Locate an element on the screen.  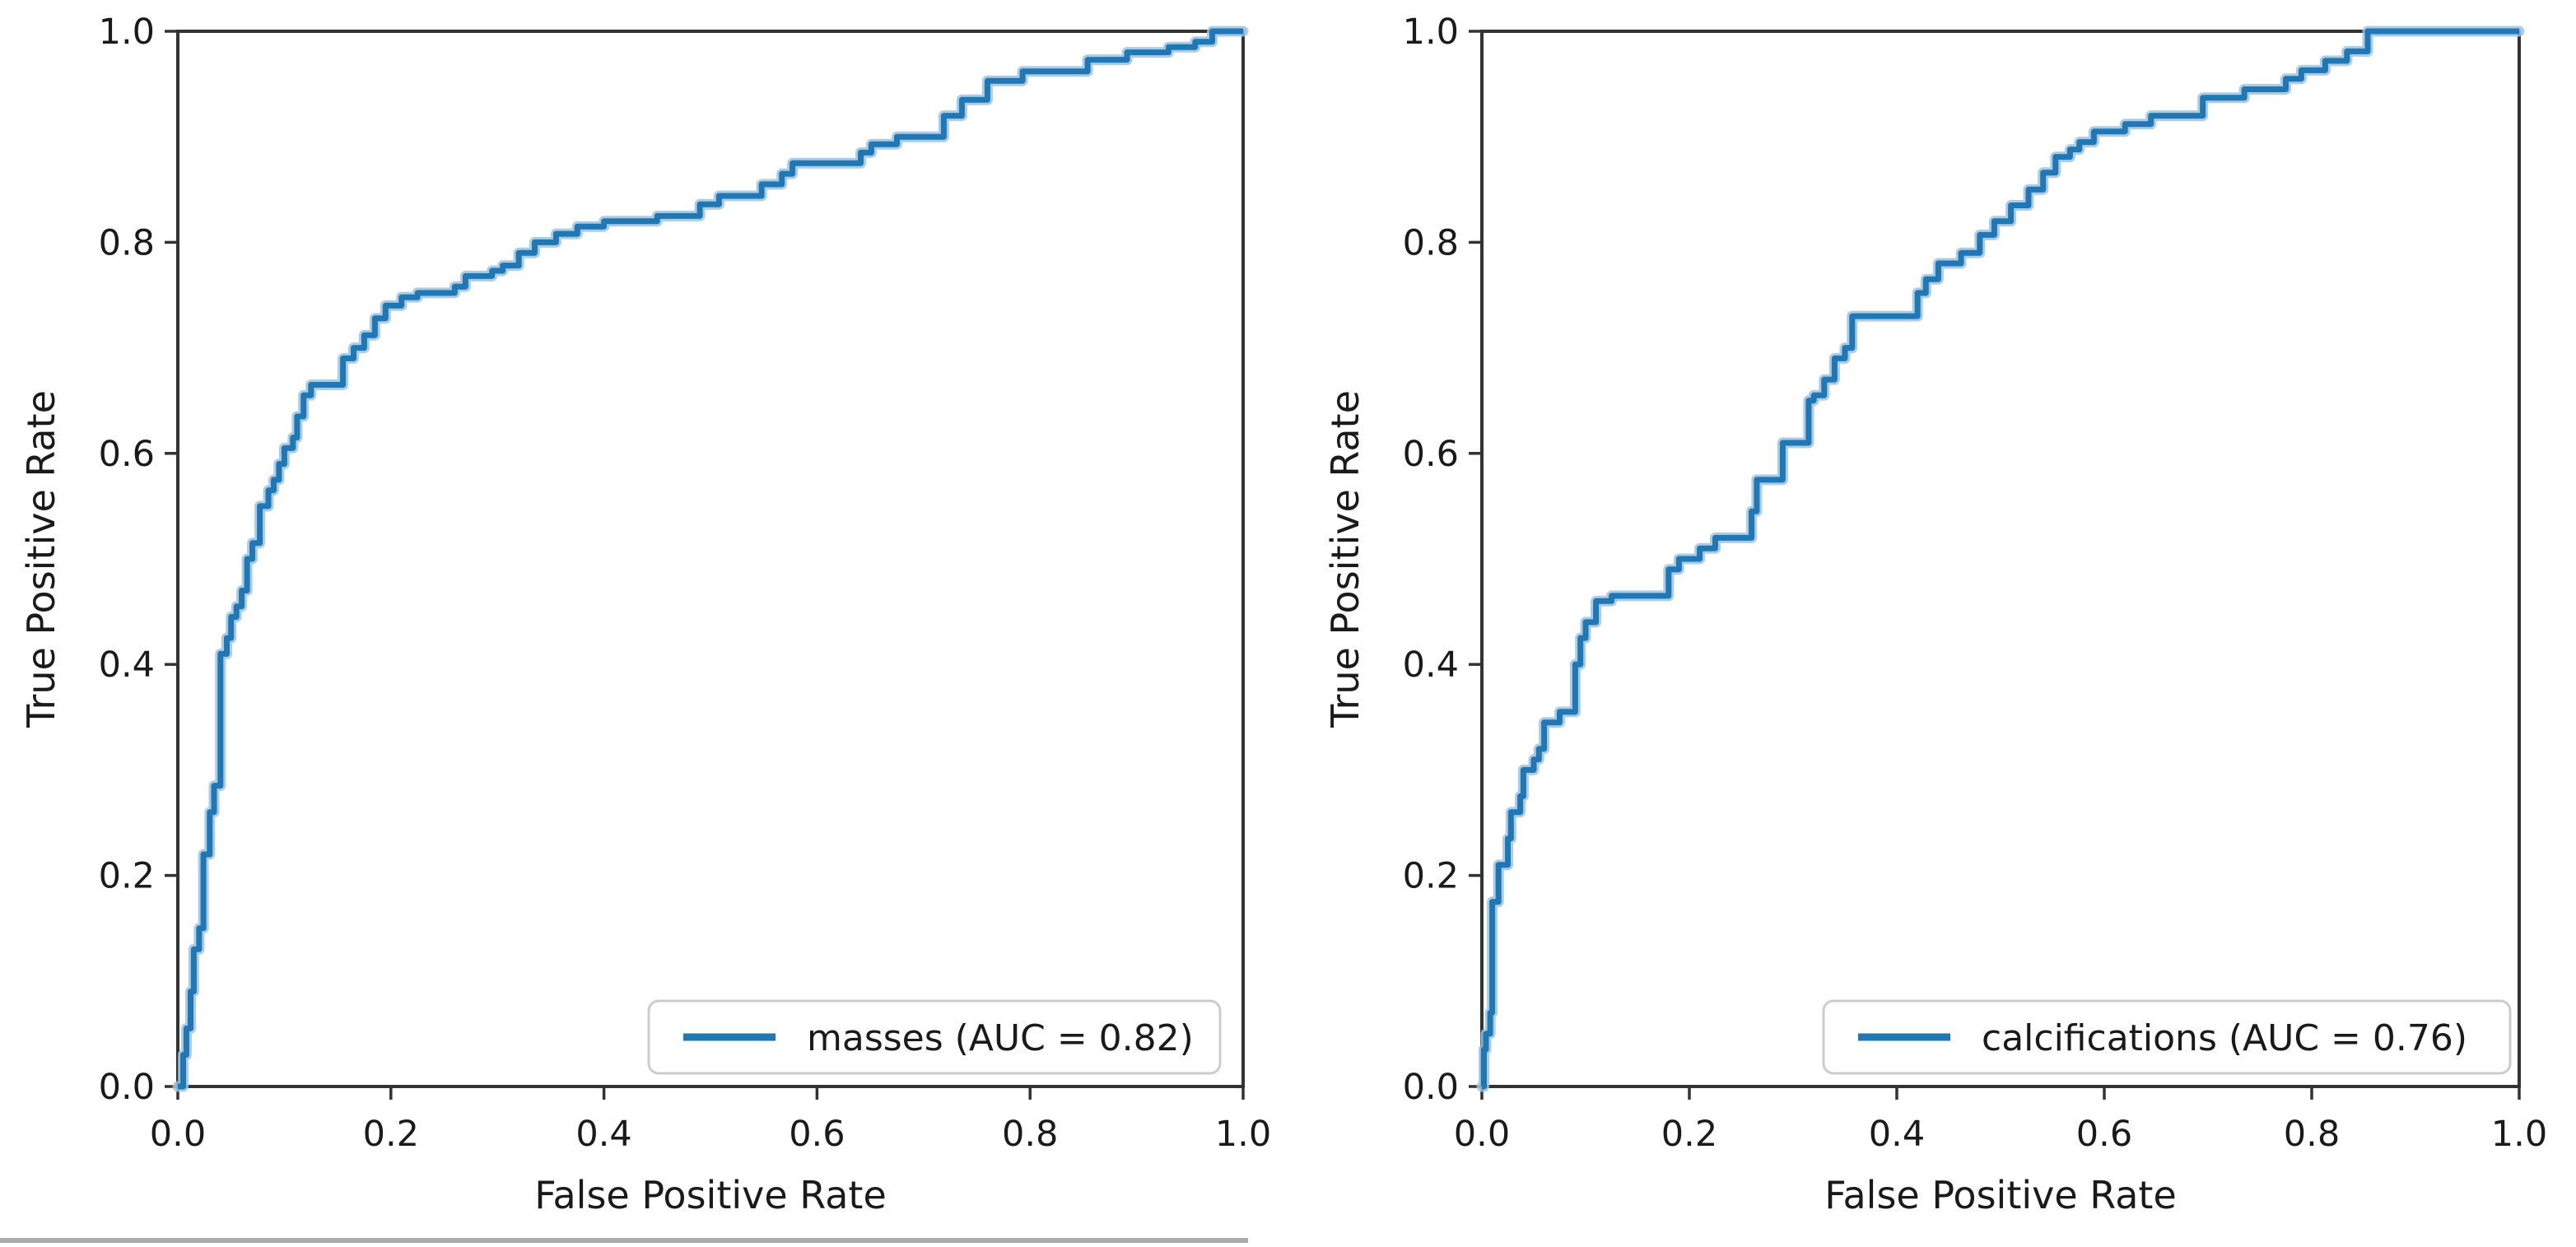
legend-label: masses (AUC = 0.82) is located at coordinates (1000, 1038).